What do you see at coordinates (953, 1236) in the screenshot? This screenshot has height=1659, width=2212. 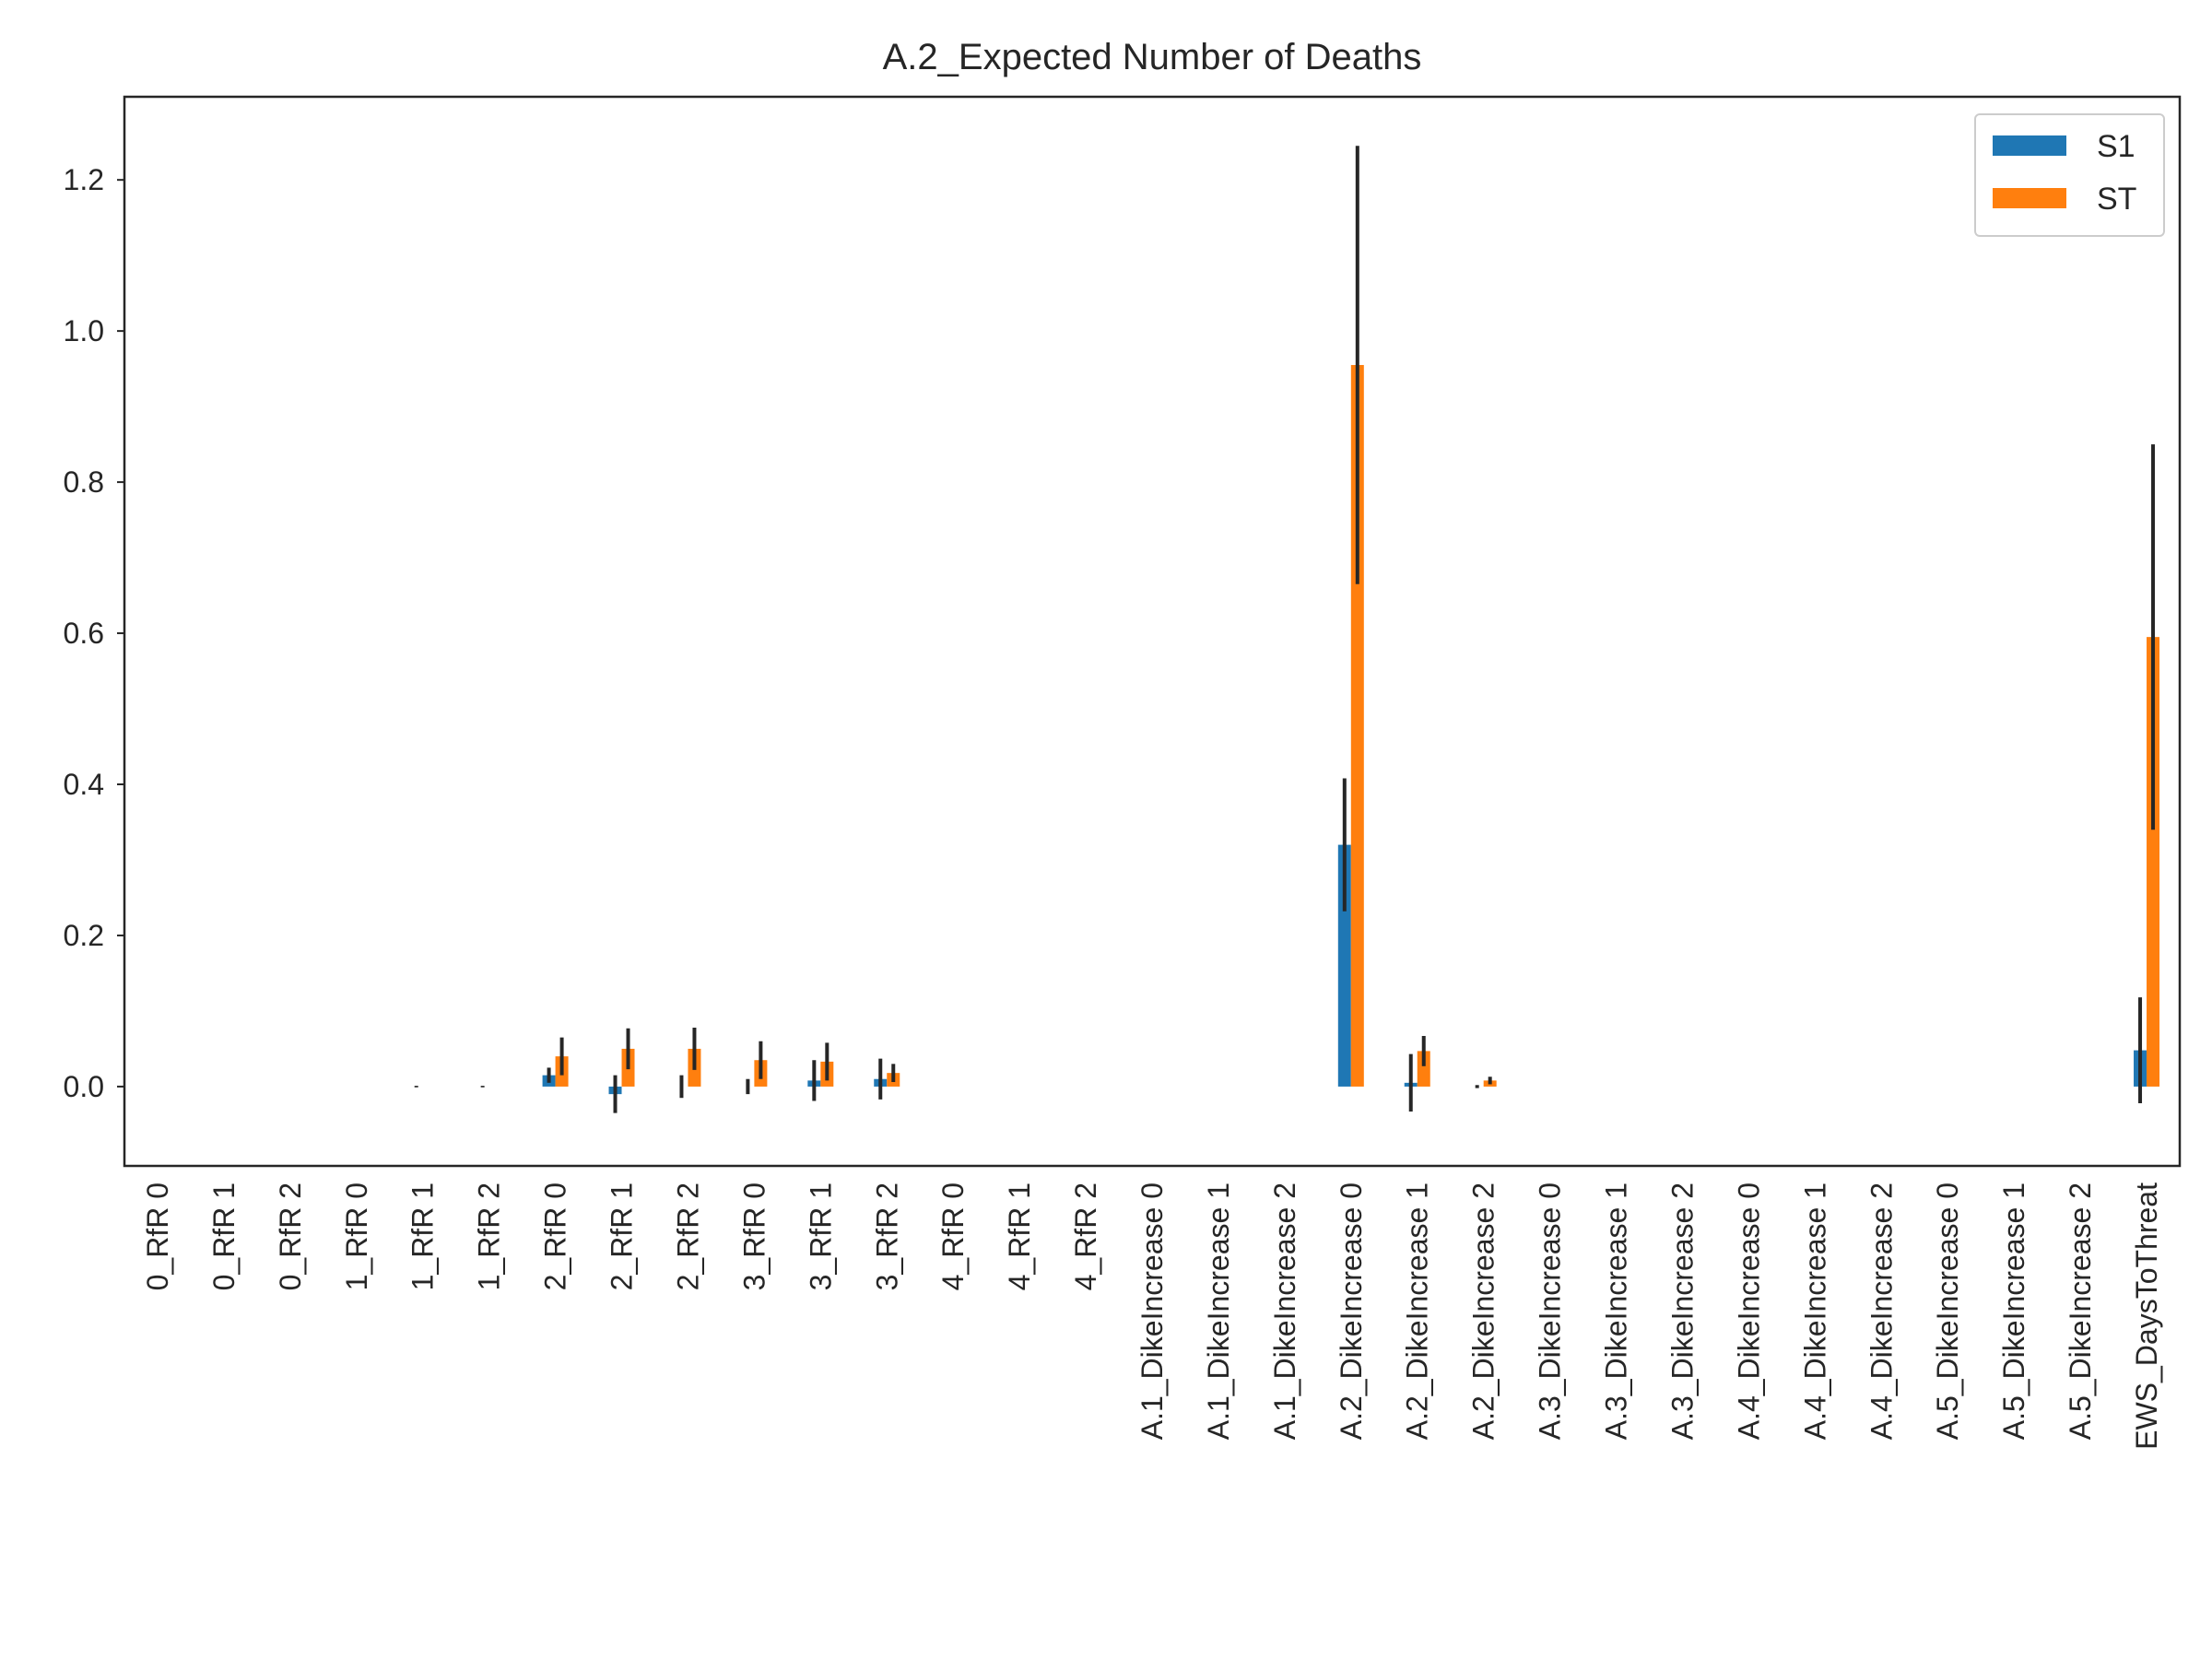 I see `x-tick-label: 4_RfR 0` at bounding box center [953, 1236].